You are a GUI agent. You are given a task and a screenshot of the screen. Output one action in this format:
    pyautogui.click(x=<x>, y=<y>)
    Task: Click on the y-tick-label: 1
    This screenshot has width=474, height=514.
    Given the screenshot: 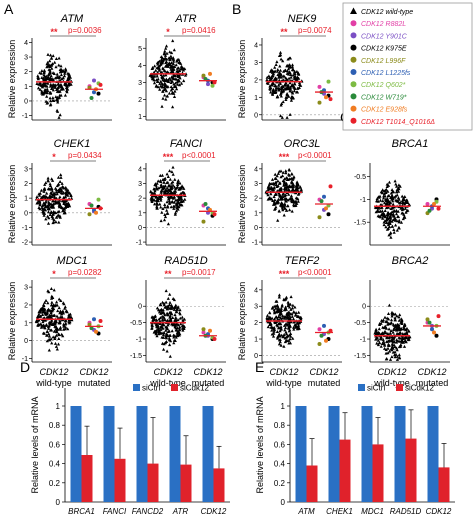 What is the action you would take?
    pyautogui.click(x=26, y=323)
    